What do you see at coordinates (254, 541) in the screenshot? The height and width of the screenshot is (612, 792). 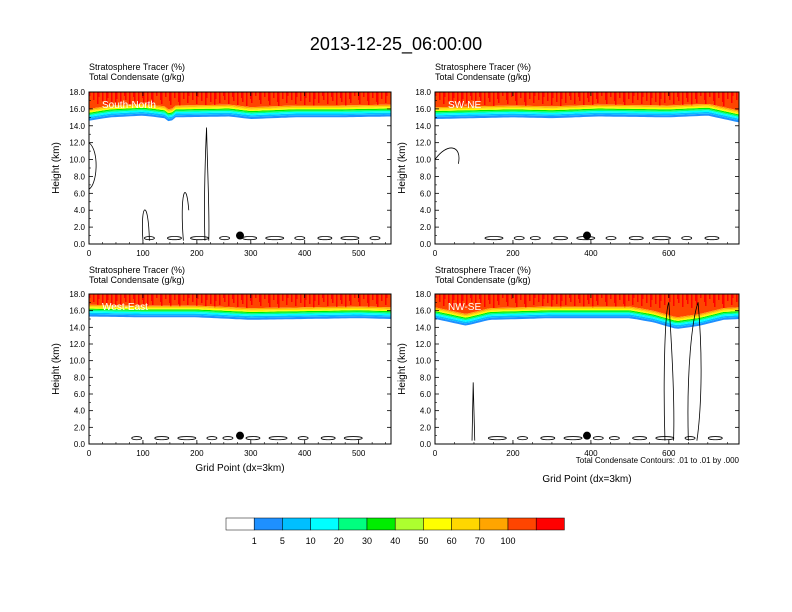 I see `colorbar-label: 1` at bounding box center [254, 541].